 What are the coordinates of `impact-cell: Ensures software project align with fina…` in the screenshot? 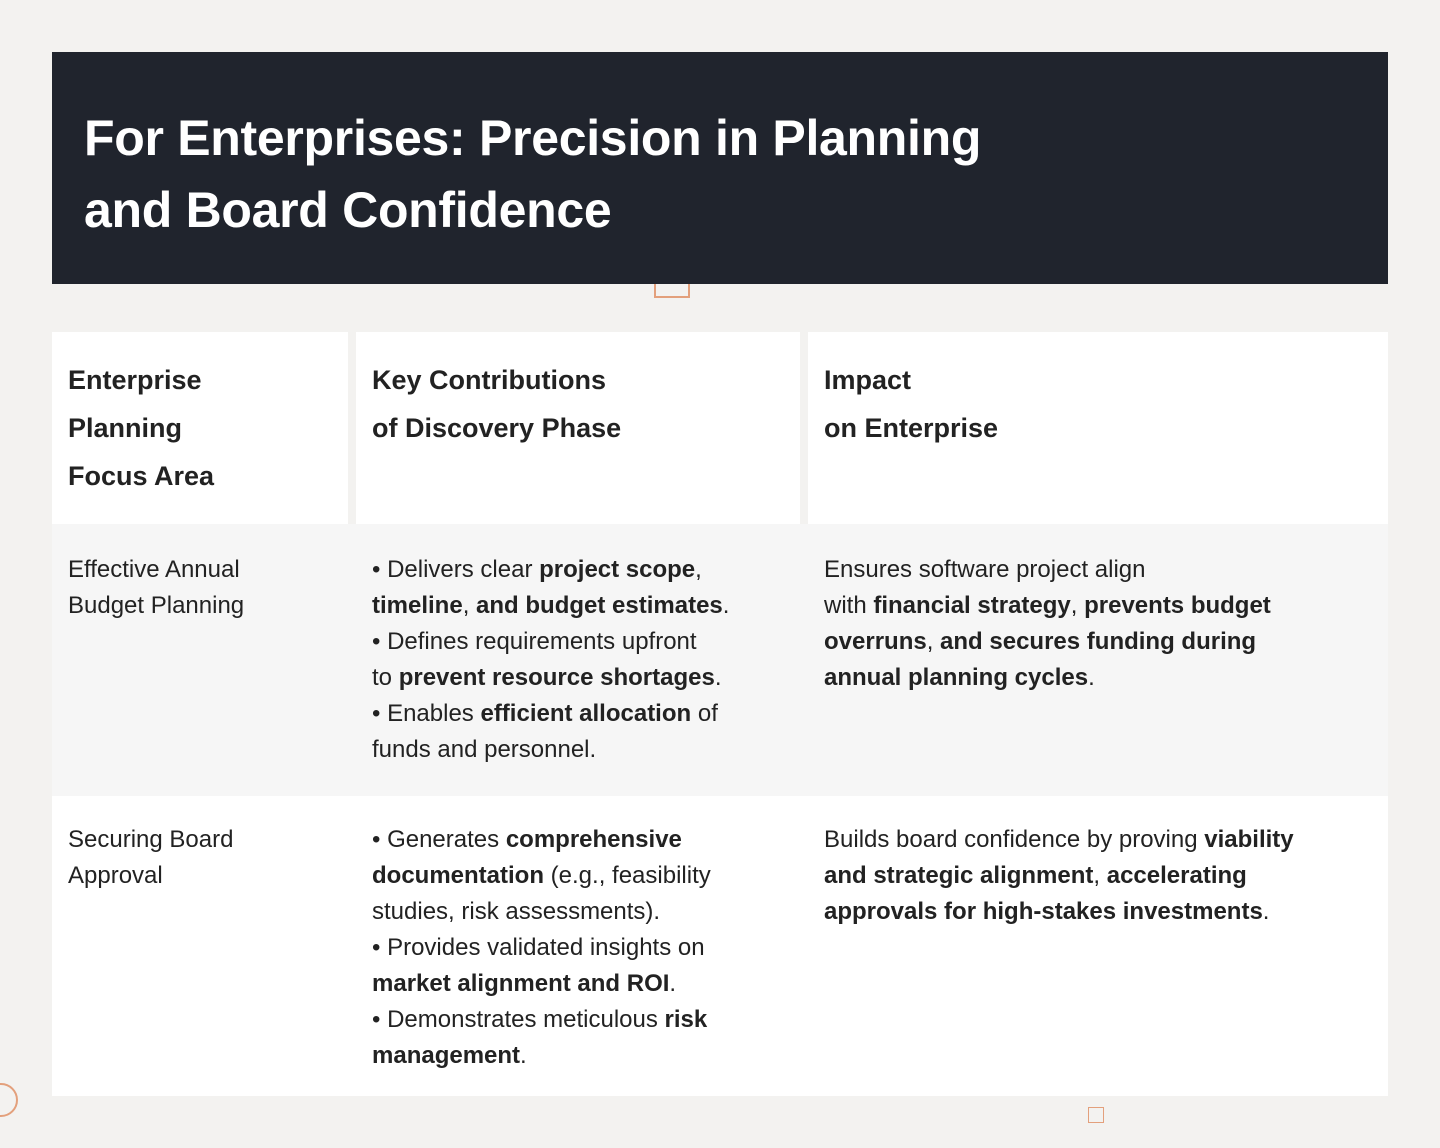 It's located at (1098, 660).